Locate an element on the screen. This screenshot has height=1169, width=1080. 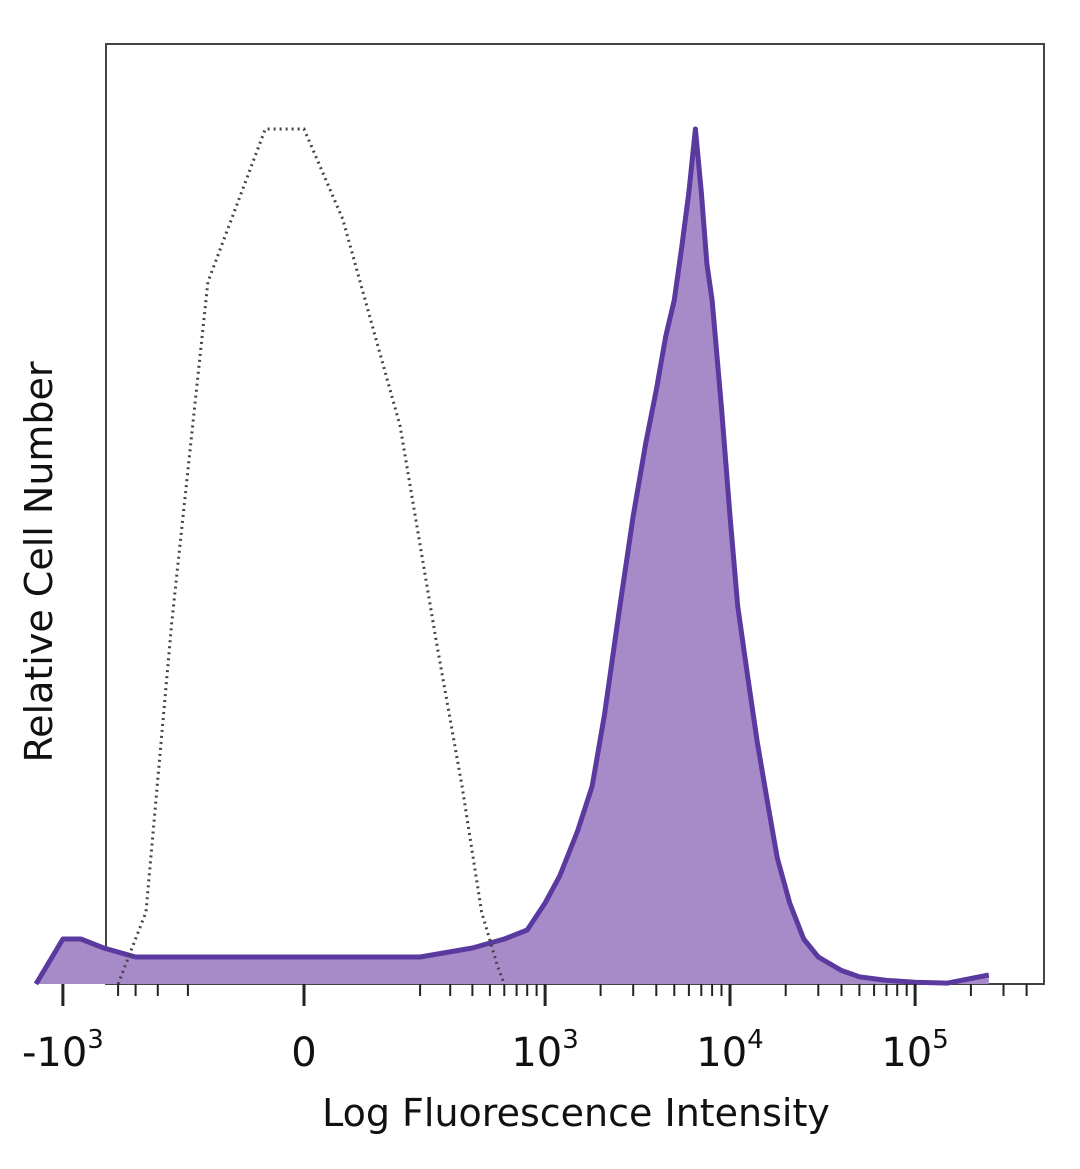
x-tick-label: 0 is located at coordinates (303, 1053).